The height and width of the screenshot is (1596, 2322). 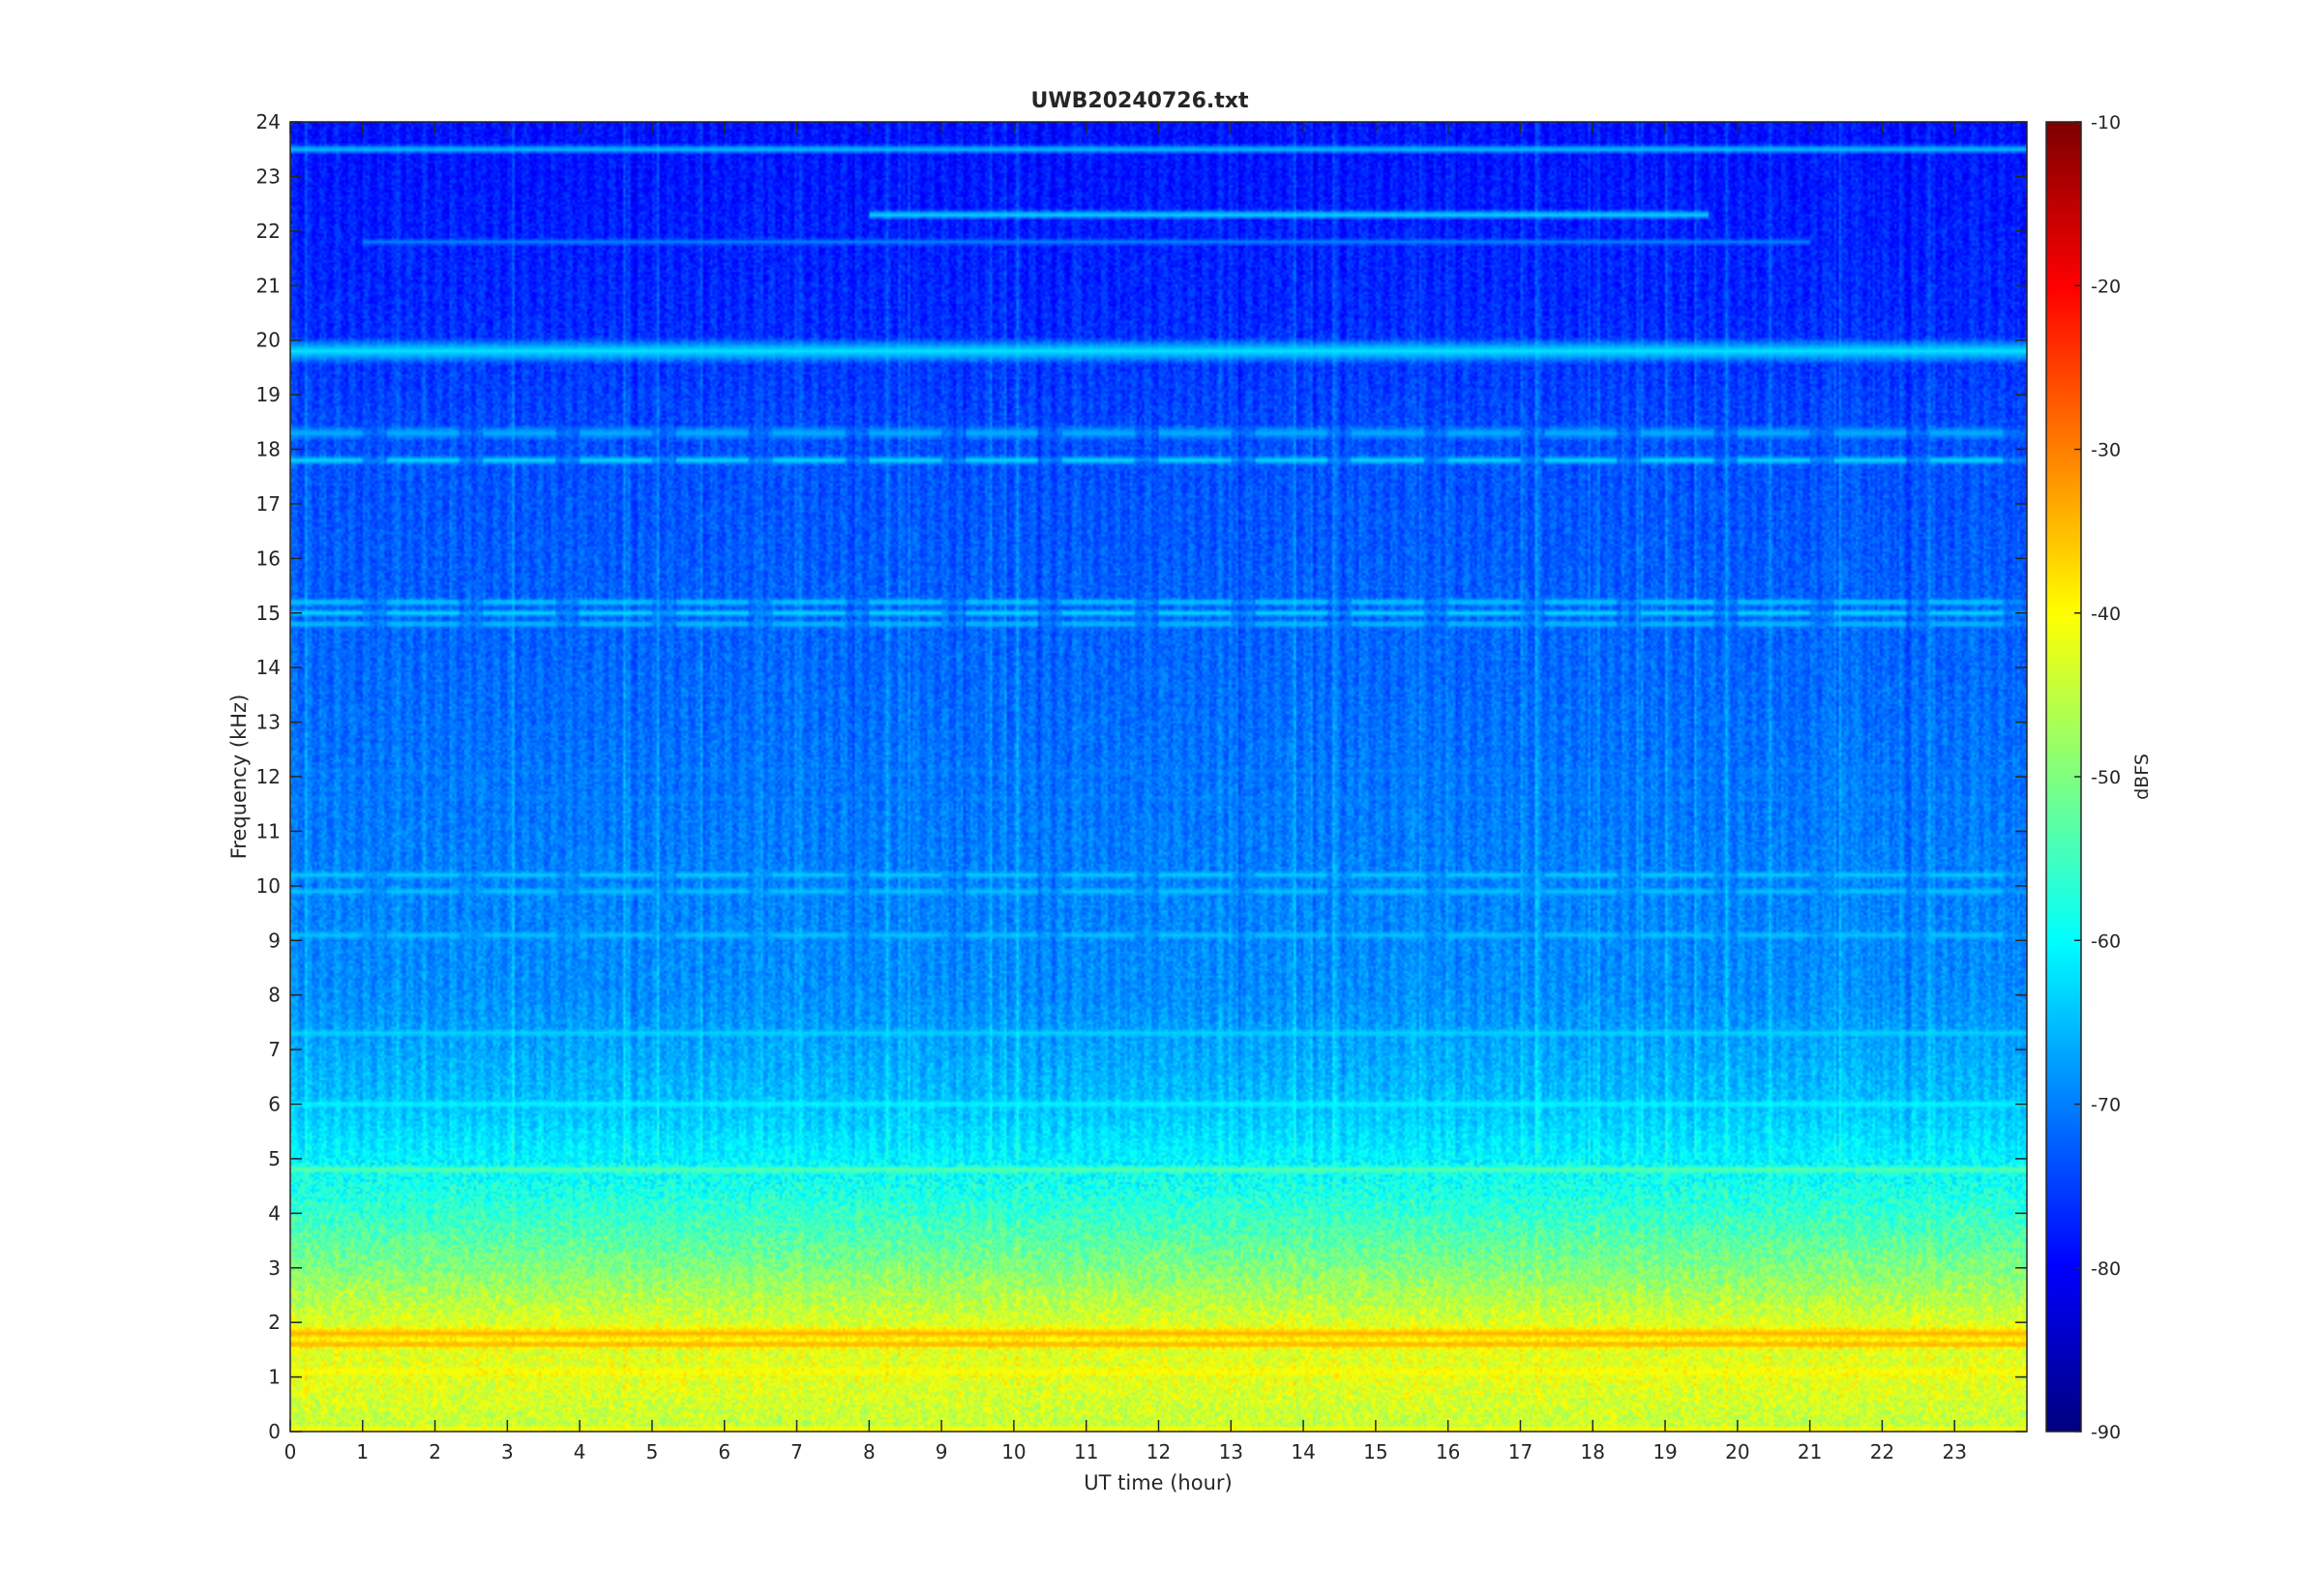 What do you see at coordinates (268, 558) in the screenshot?
I see `y-tick-label: 16` at bounding box center [268, 558].